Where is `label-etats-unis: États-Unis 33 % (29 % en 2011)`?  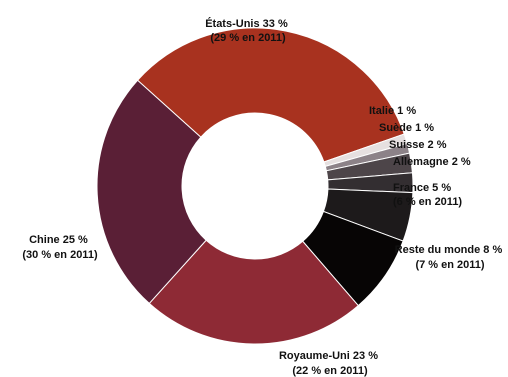
label-etats-unis: États-Unis 33 % (29 % en 2011) is located at coordinates (248, 30).